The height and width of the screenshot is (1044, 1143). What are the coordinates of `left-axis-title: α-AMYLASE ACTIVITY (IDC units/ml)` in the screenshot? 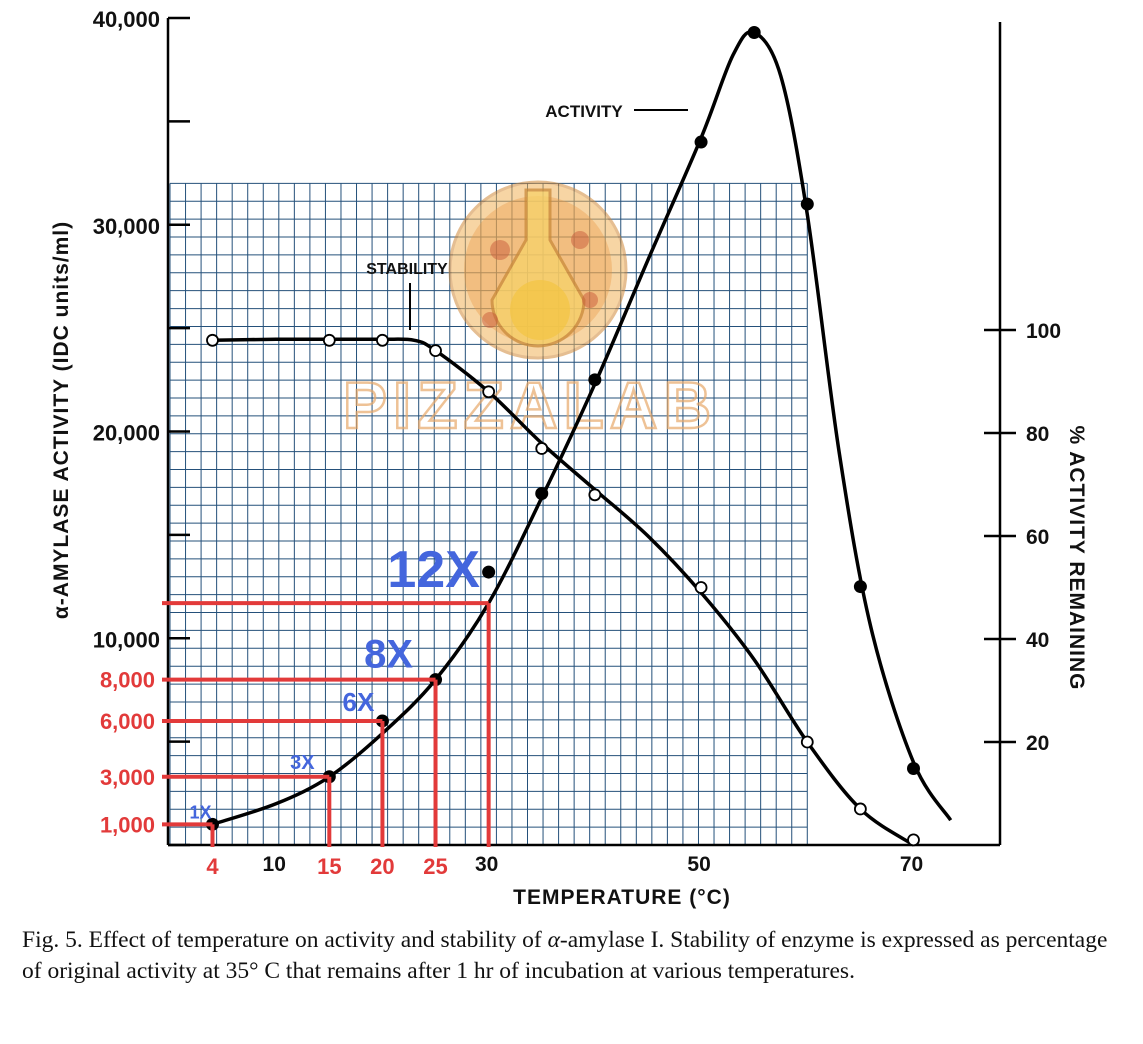 It's located at (61, 420).